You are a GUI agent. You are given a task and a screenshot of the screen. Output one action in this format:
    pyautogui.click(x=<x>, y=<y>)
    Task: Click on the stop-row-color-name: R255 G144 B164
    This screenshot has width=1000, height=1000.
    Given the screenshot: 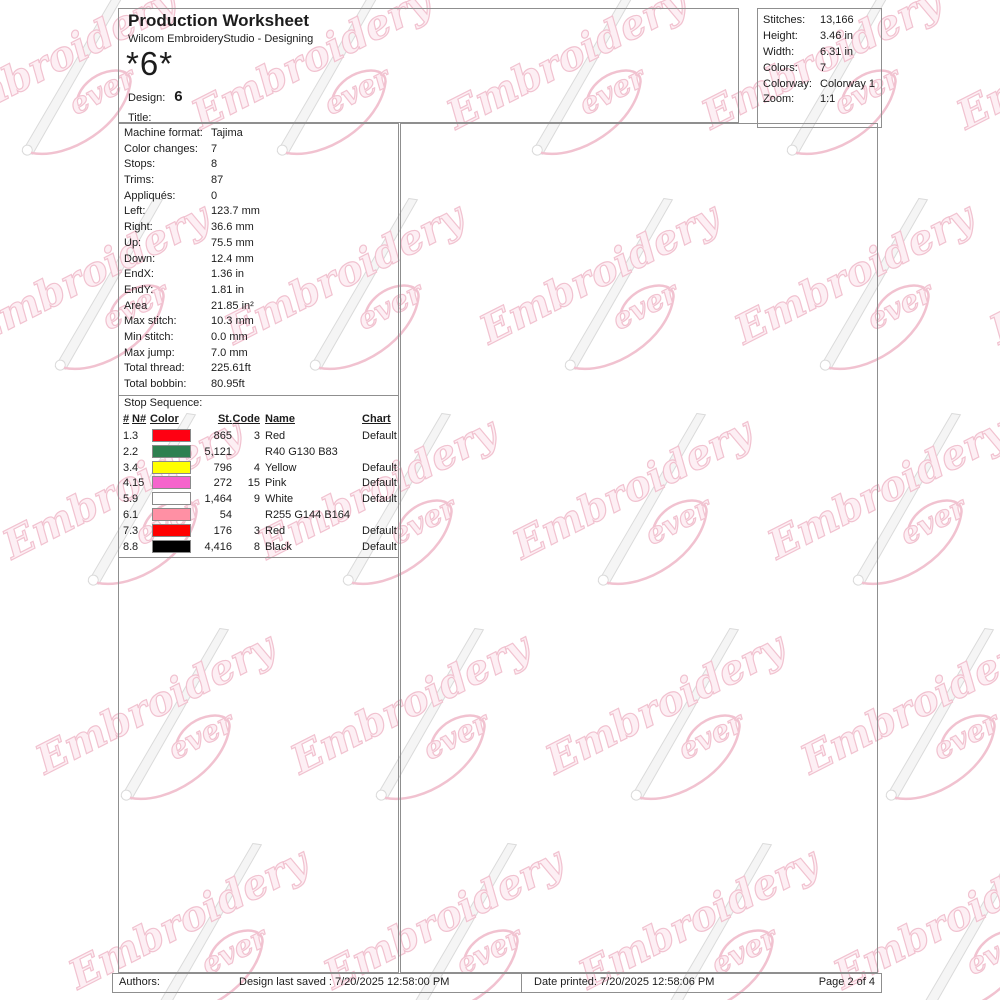 What is the action you would take?
    pyautogui.click(x=308, y=514)
    